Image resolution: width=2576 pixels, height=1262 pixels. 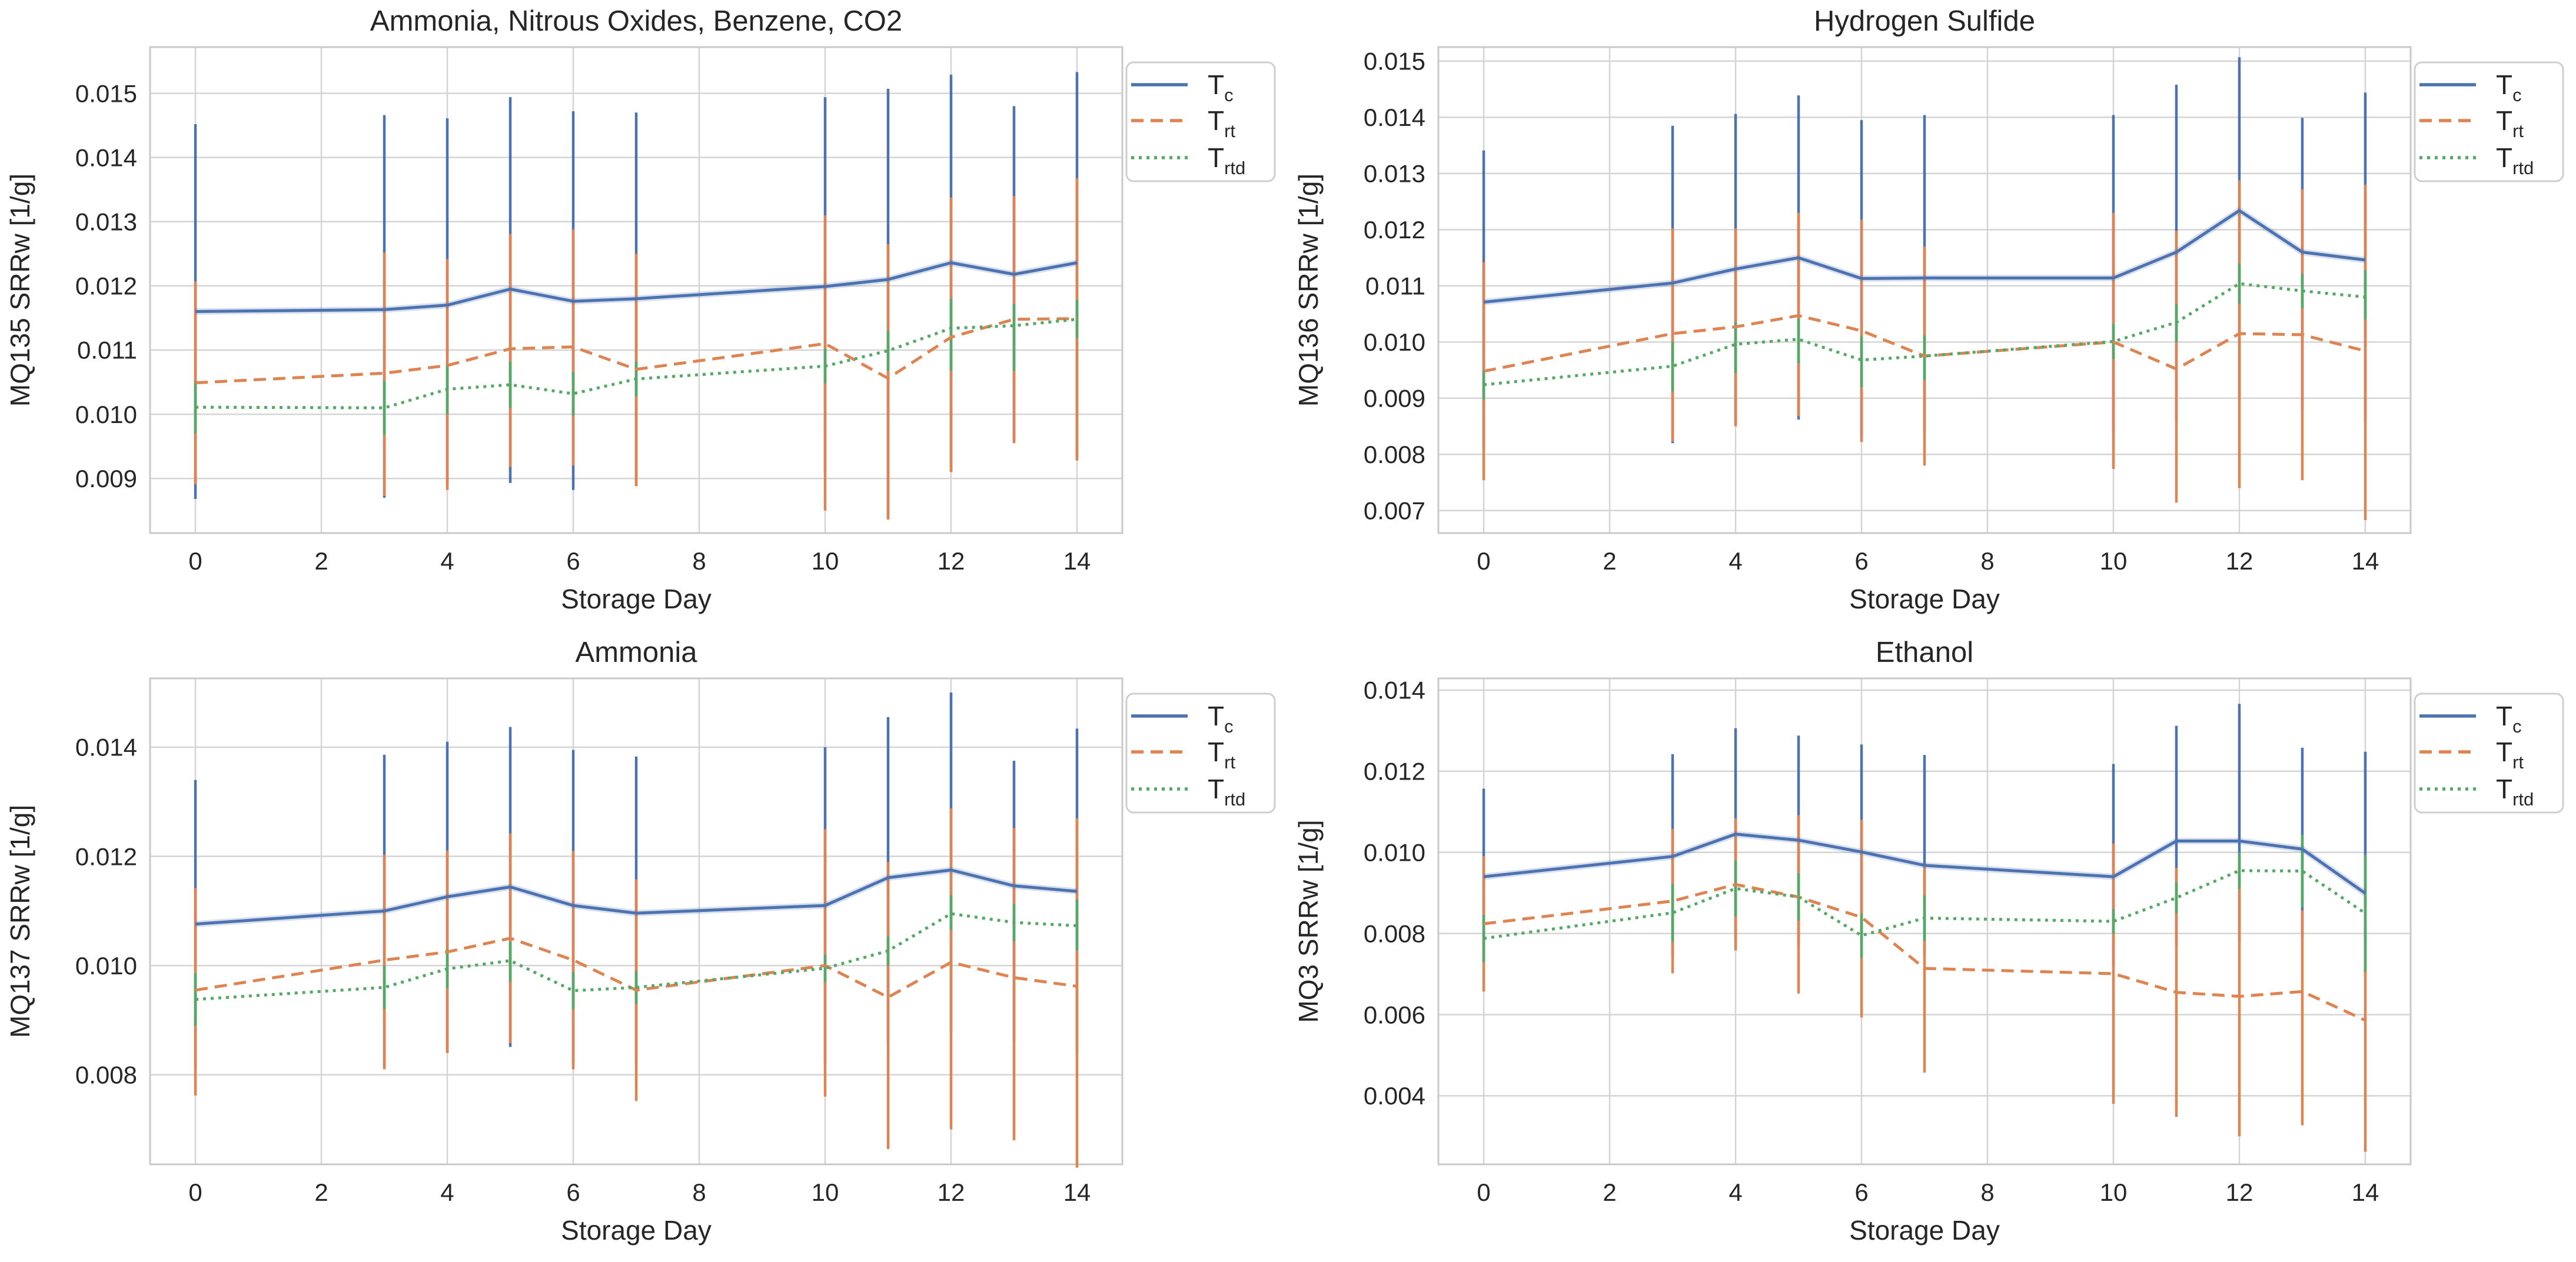 What do you see at coordinates (107, 351) in the screenshot?
I see `y-tick-label: 0.011` at bounding box center [107, 351].